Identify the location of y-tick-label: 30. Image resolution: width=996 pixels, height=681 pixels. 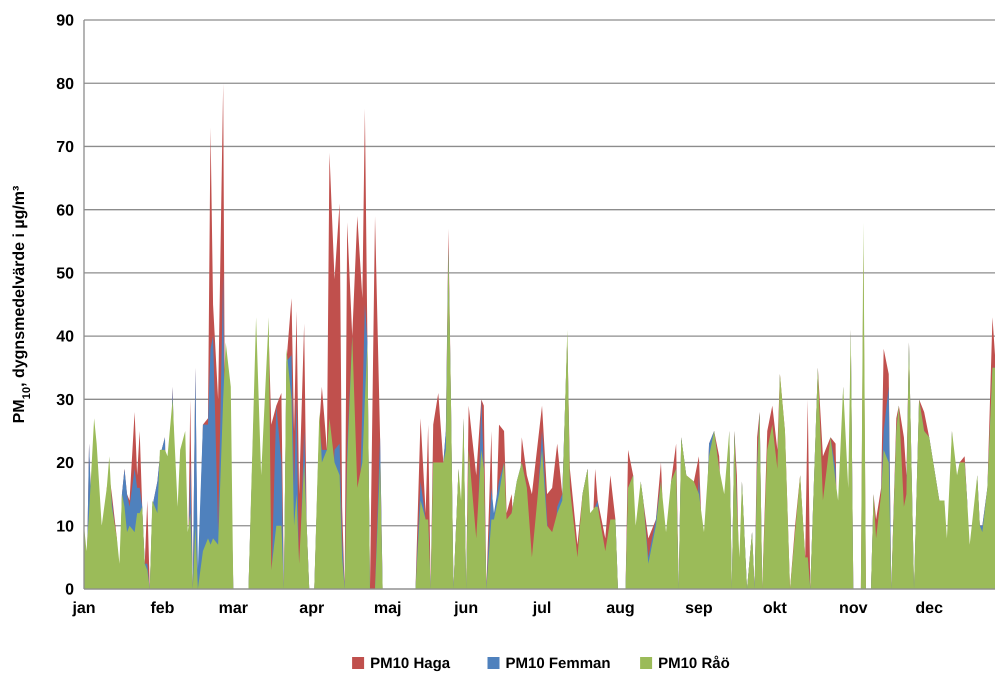
(65, 400).